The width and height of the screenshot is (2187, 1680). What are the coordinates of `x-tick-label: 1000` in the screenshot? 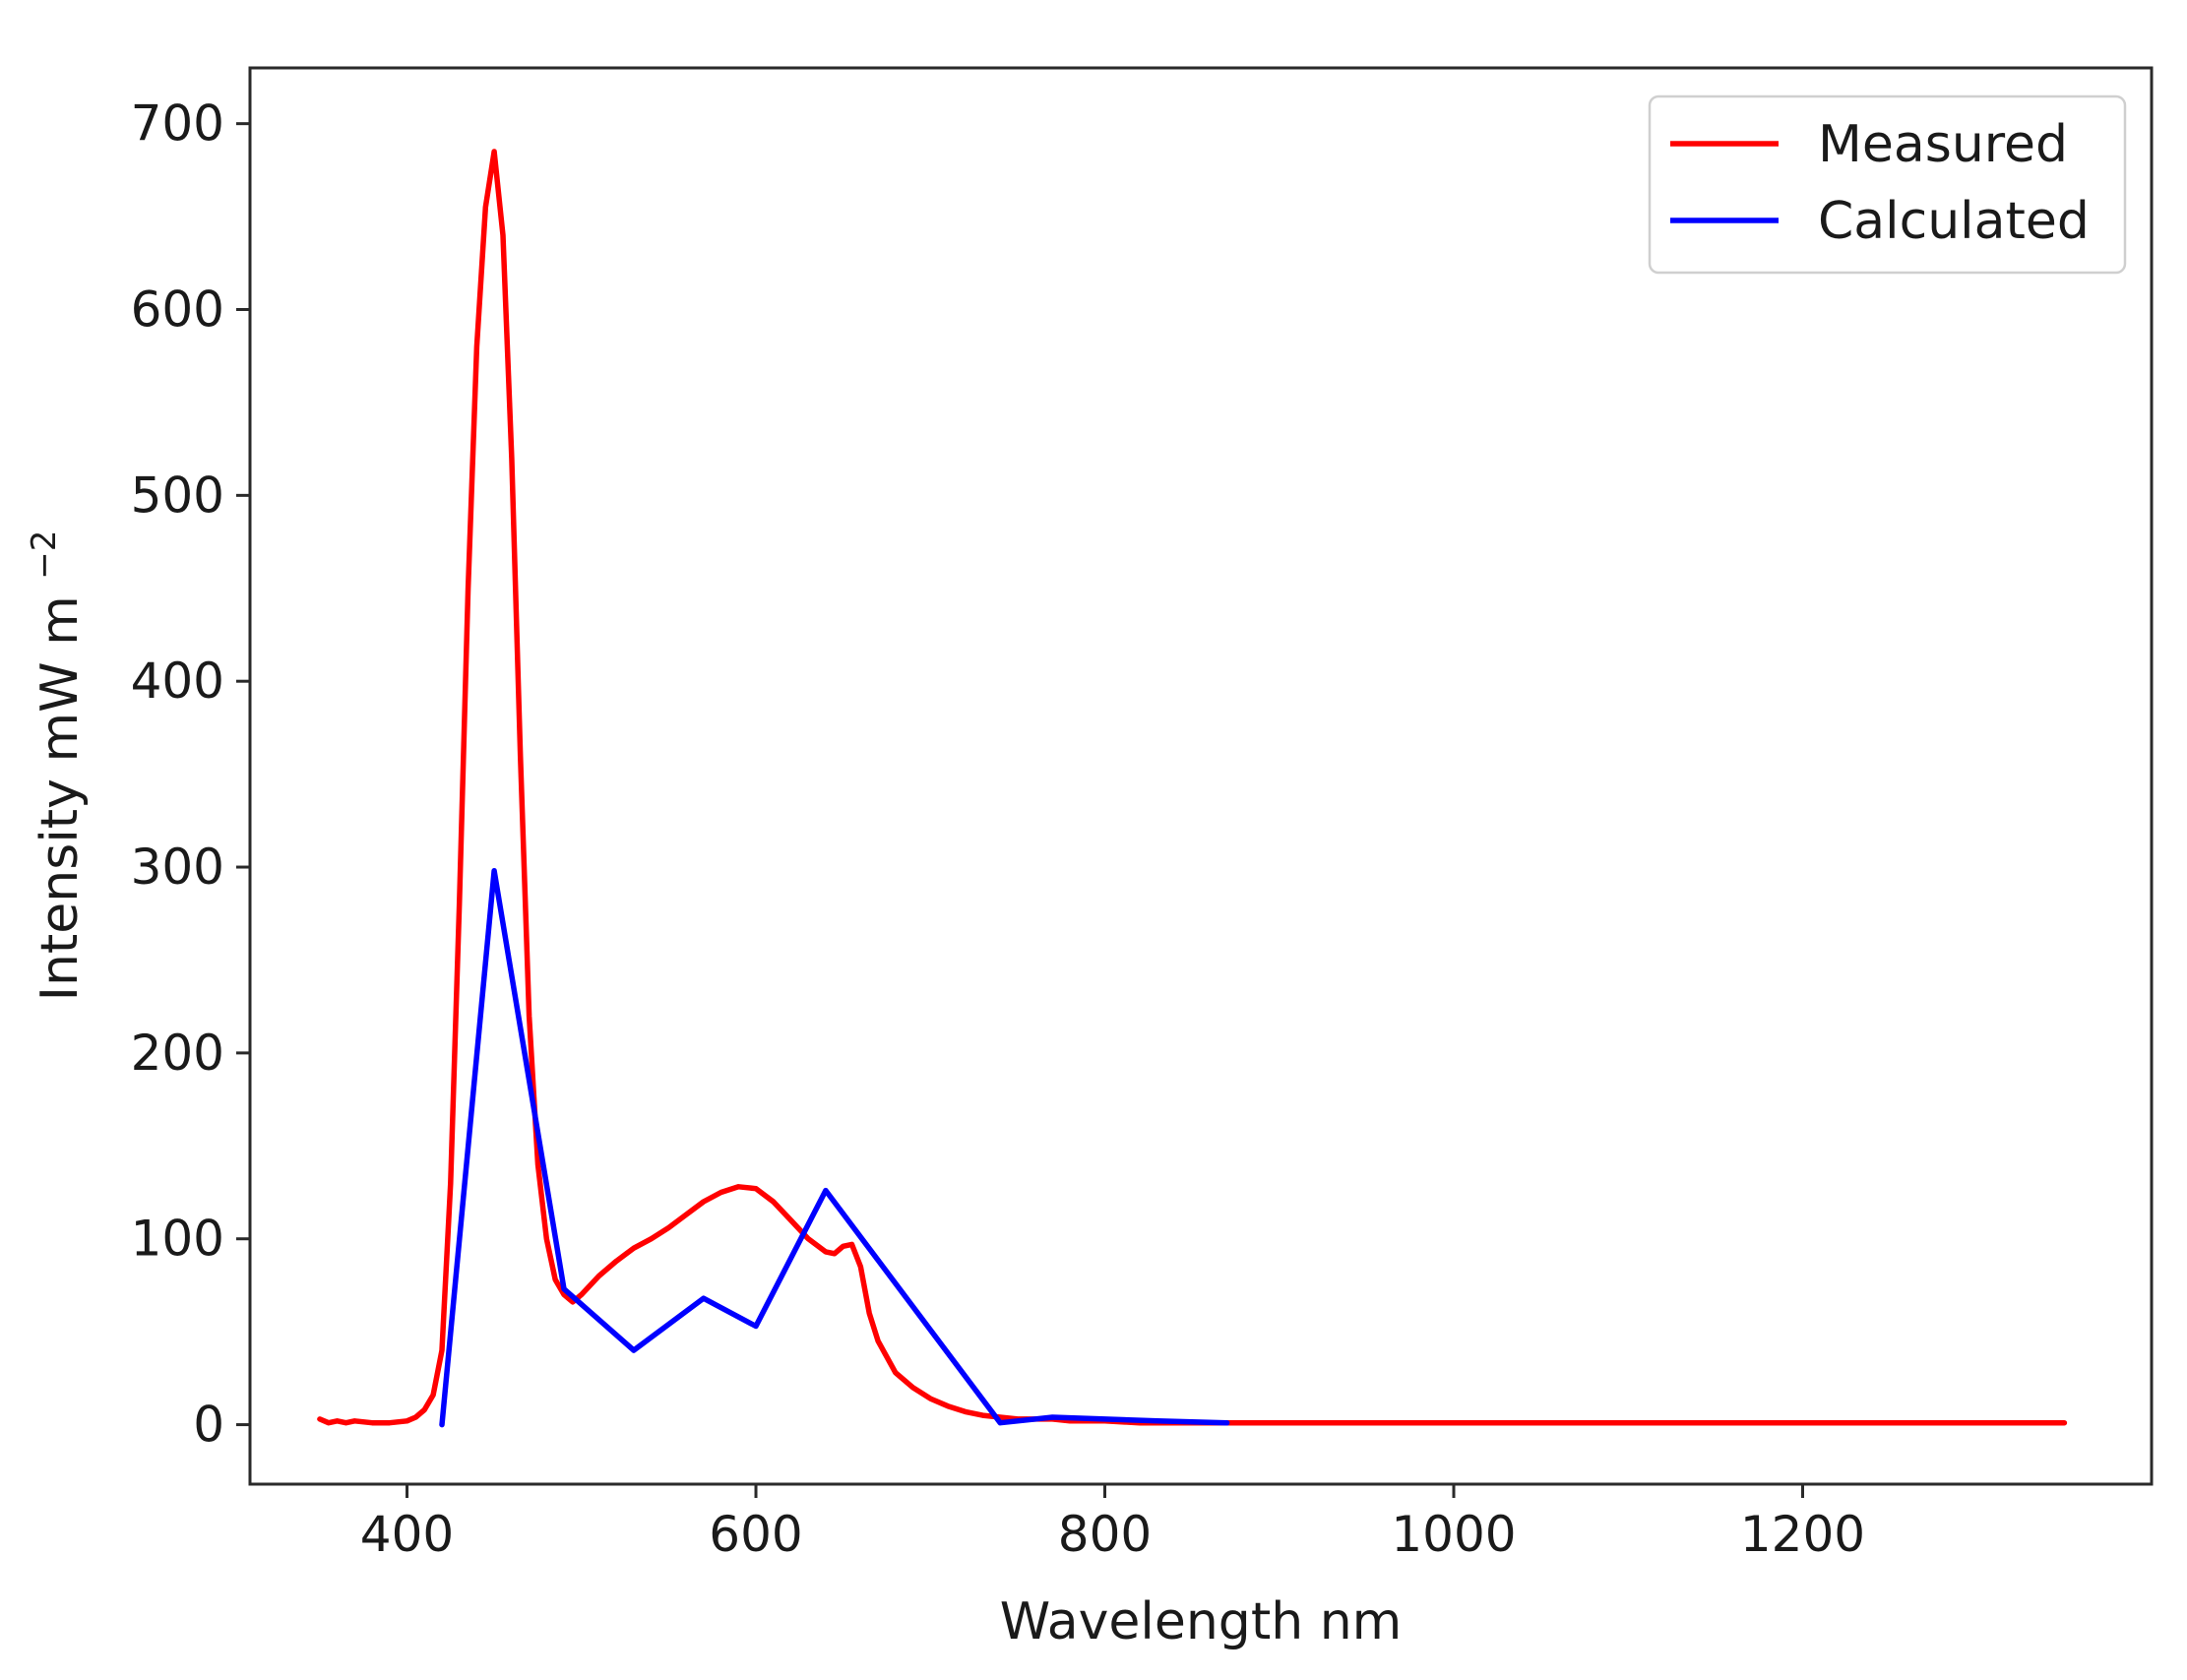 It's located at (1453, 1534).